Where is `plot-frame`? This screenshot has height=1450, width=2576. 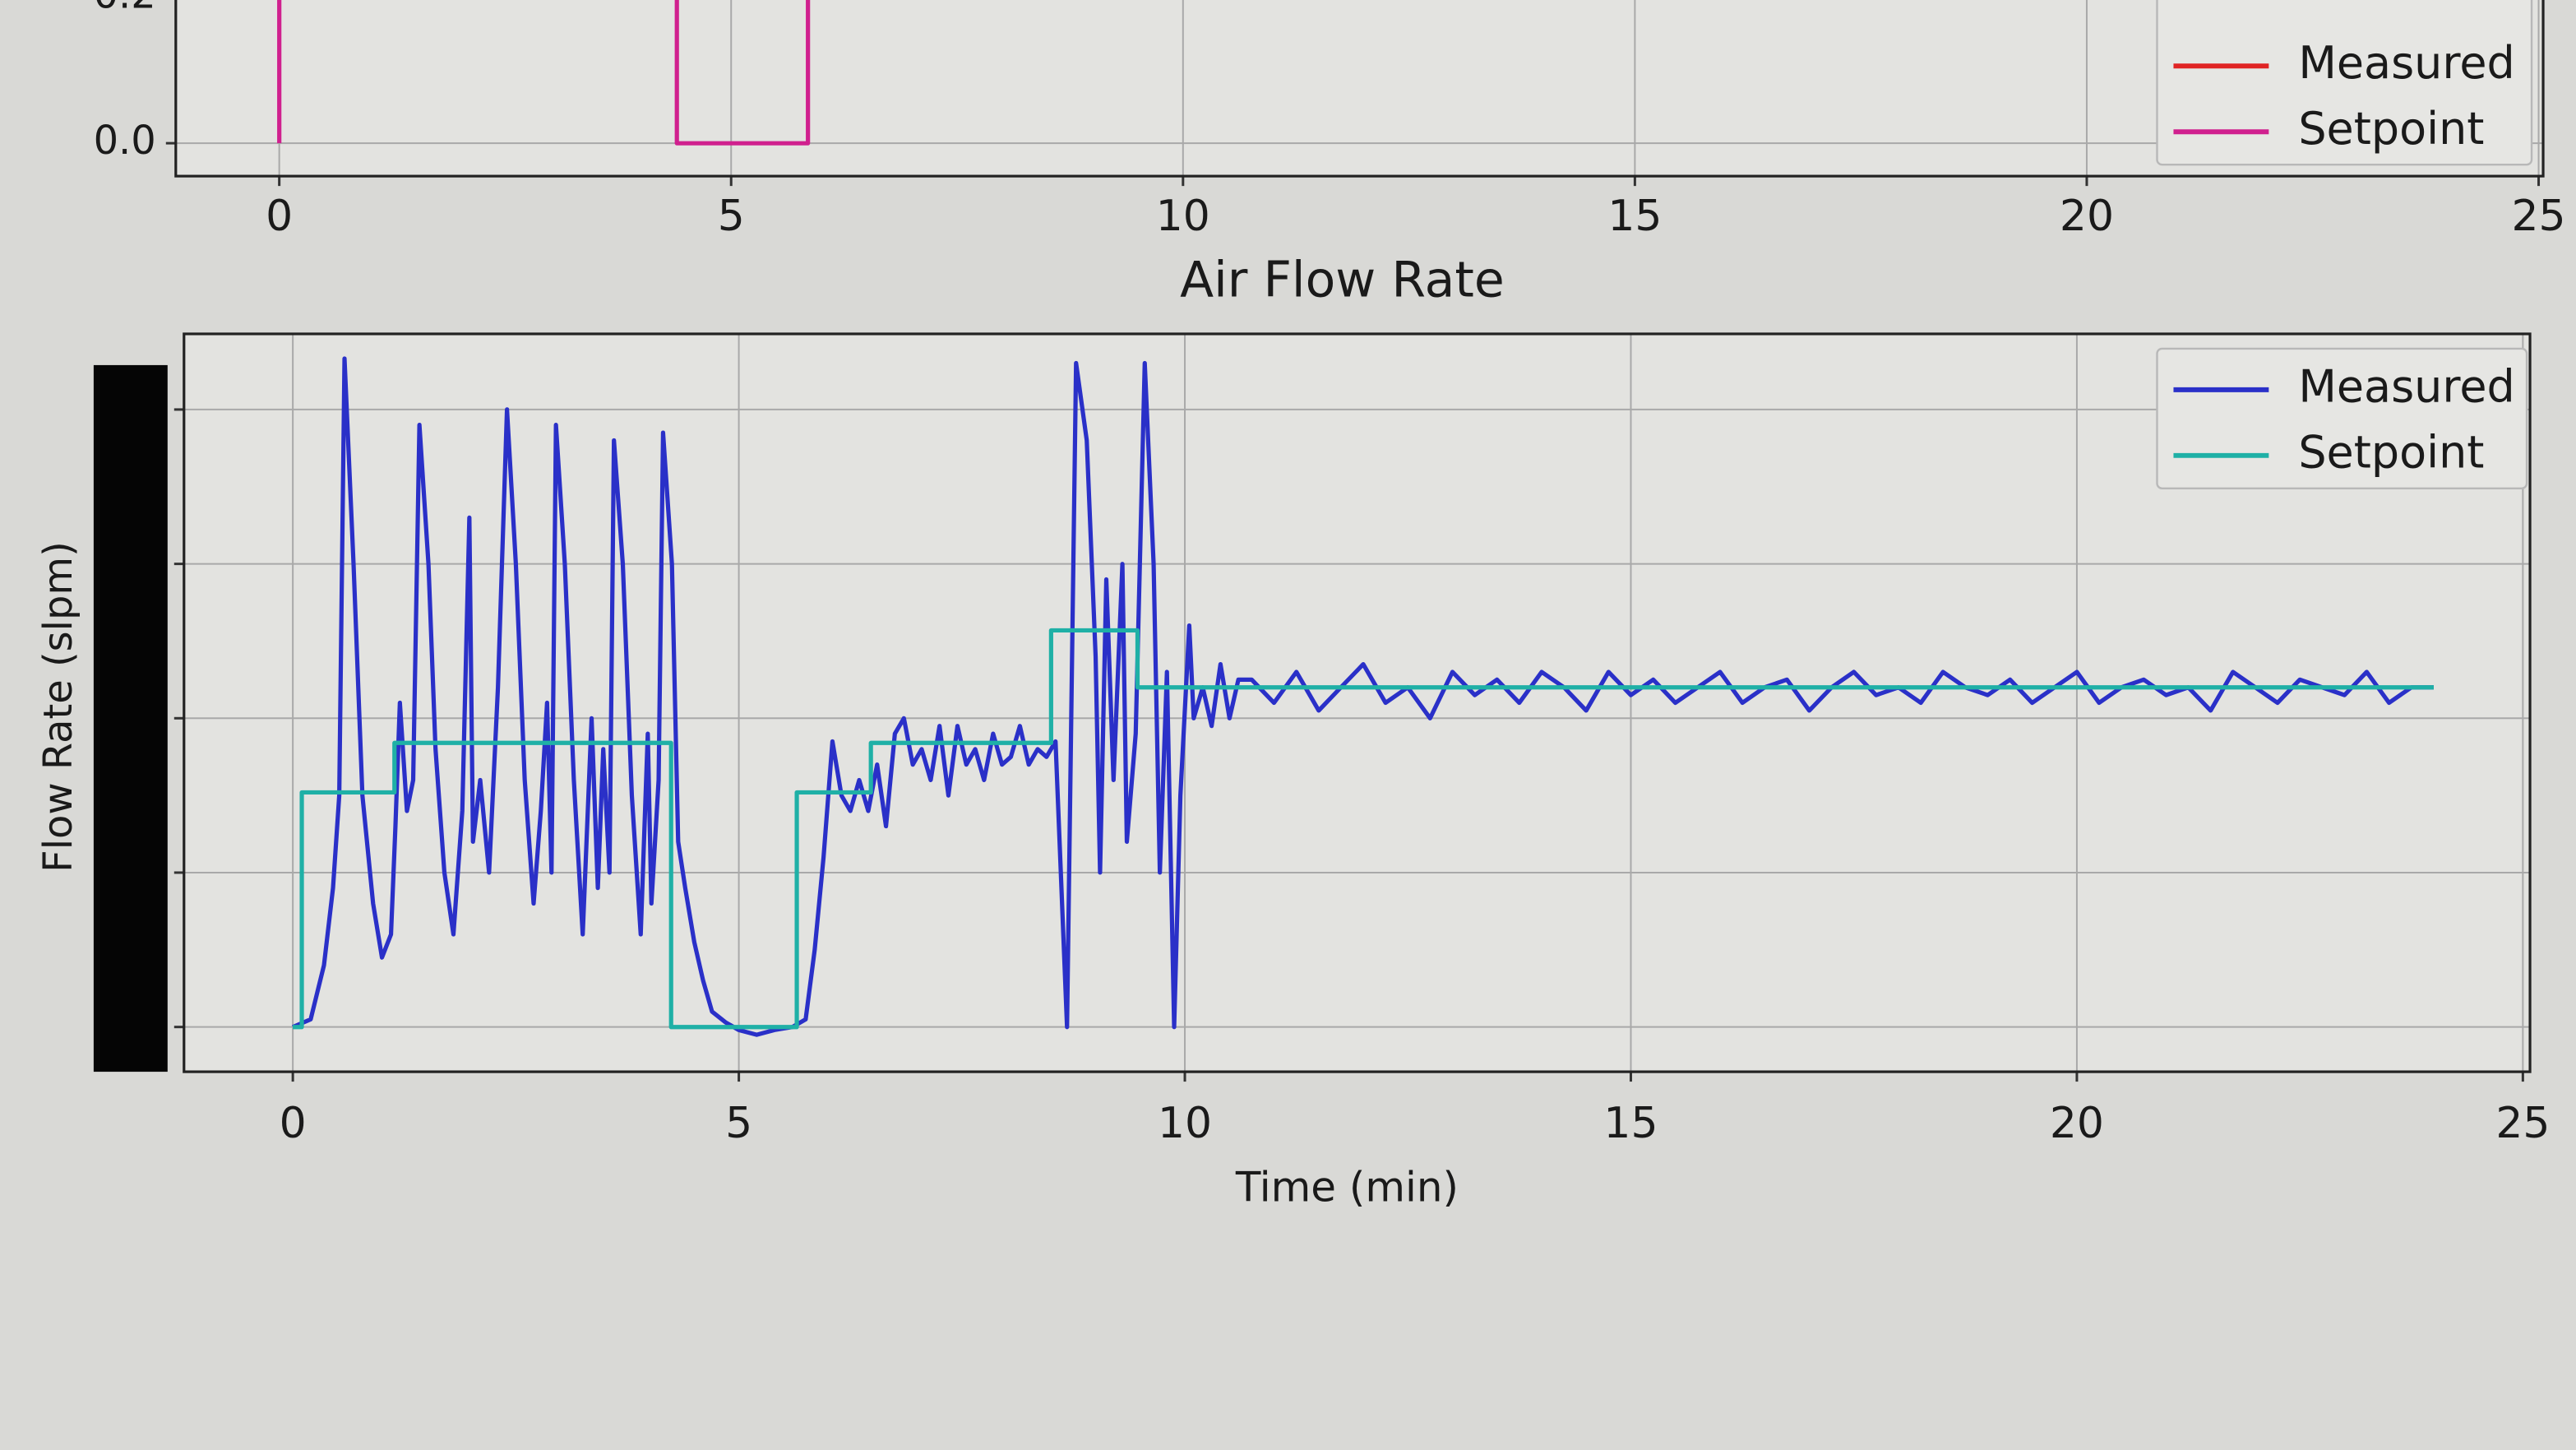
plot-frame is located at coordinates (1359, 89).